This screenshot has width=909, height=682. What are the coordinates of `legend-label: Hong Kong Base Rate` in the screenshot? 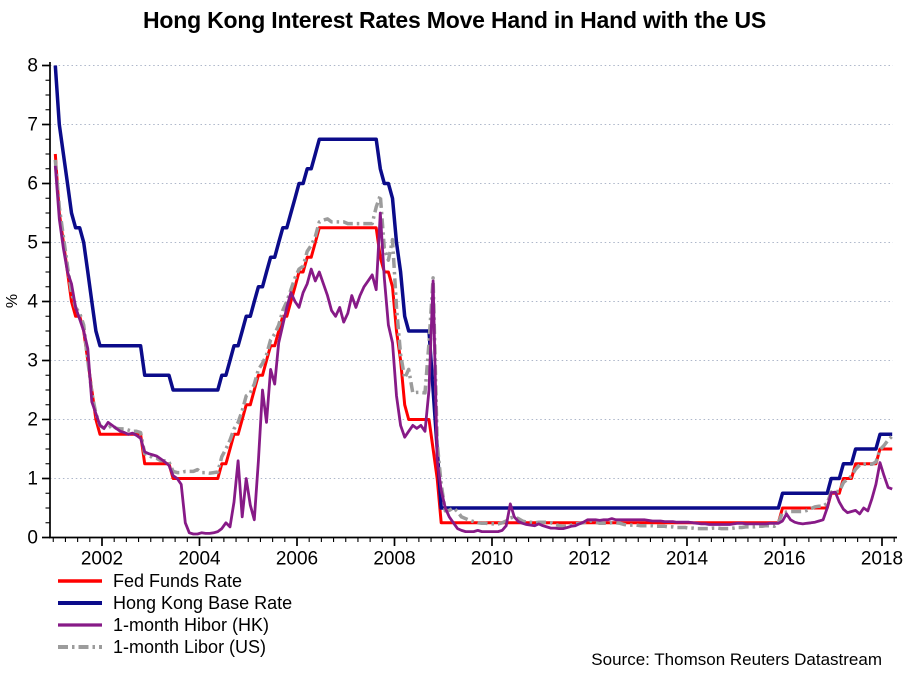 It's located at (203, 602).